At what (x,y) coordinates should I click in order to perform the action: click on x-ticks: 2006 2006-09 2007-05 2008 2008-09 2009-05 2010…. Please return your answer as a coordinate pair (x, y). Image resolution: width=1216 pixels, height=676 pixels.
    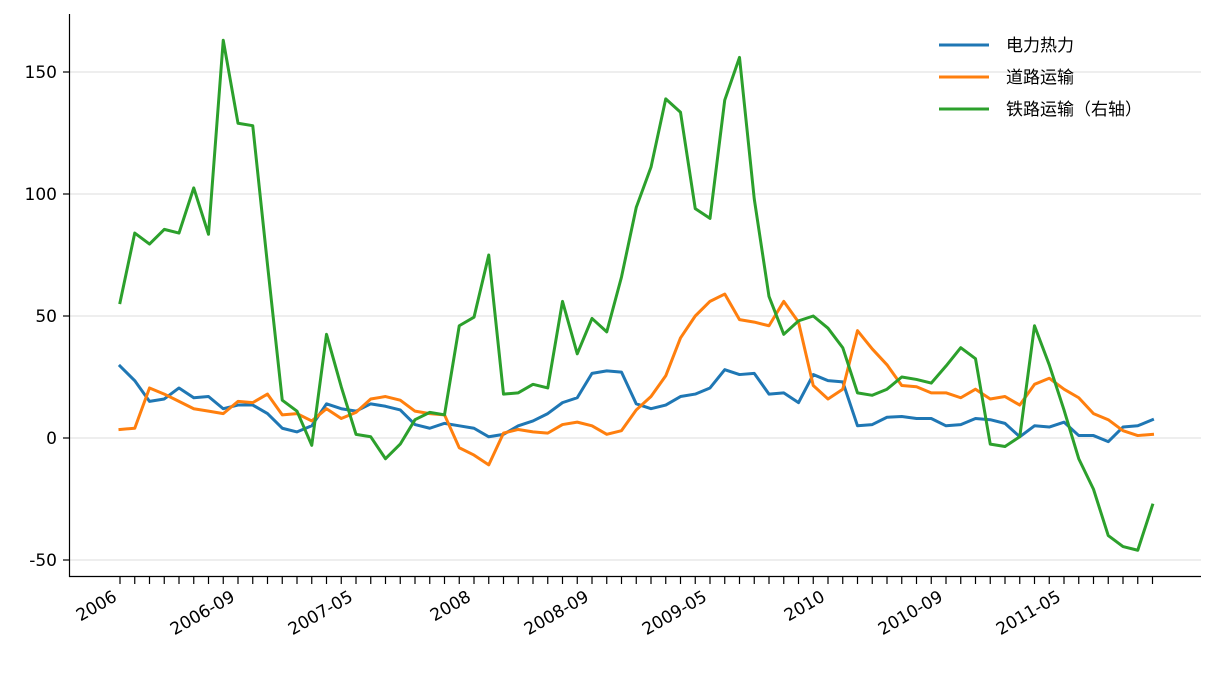
    Looking at the image, I should click on (613, 608).